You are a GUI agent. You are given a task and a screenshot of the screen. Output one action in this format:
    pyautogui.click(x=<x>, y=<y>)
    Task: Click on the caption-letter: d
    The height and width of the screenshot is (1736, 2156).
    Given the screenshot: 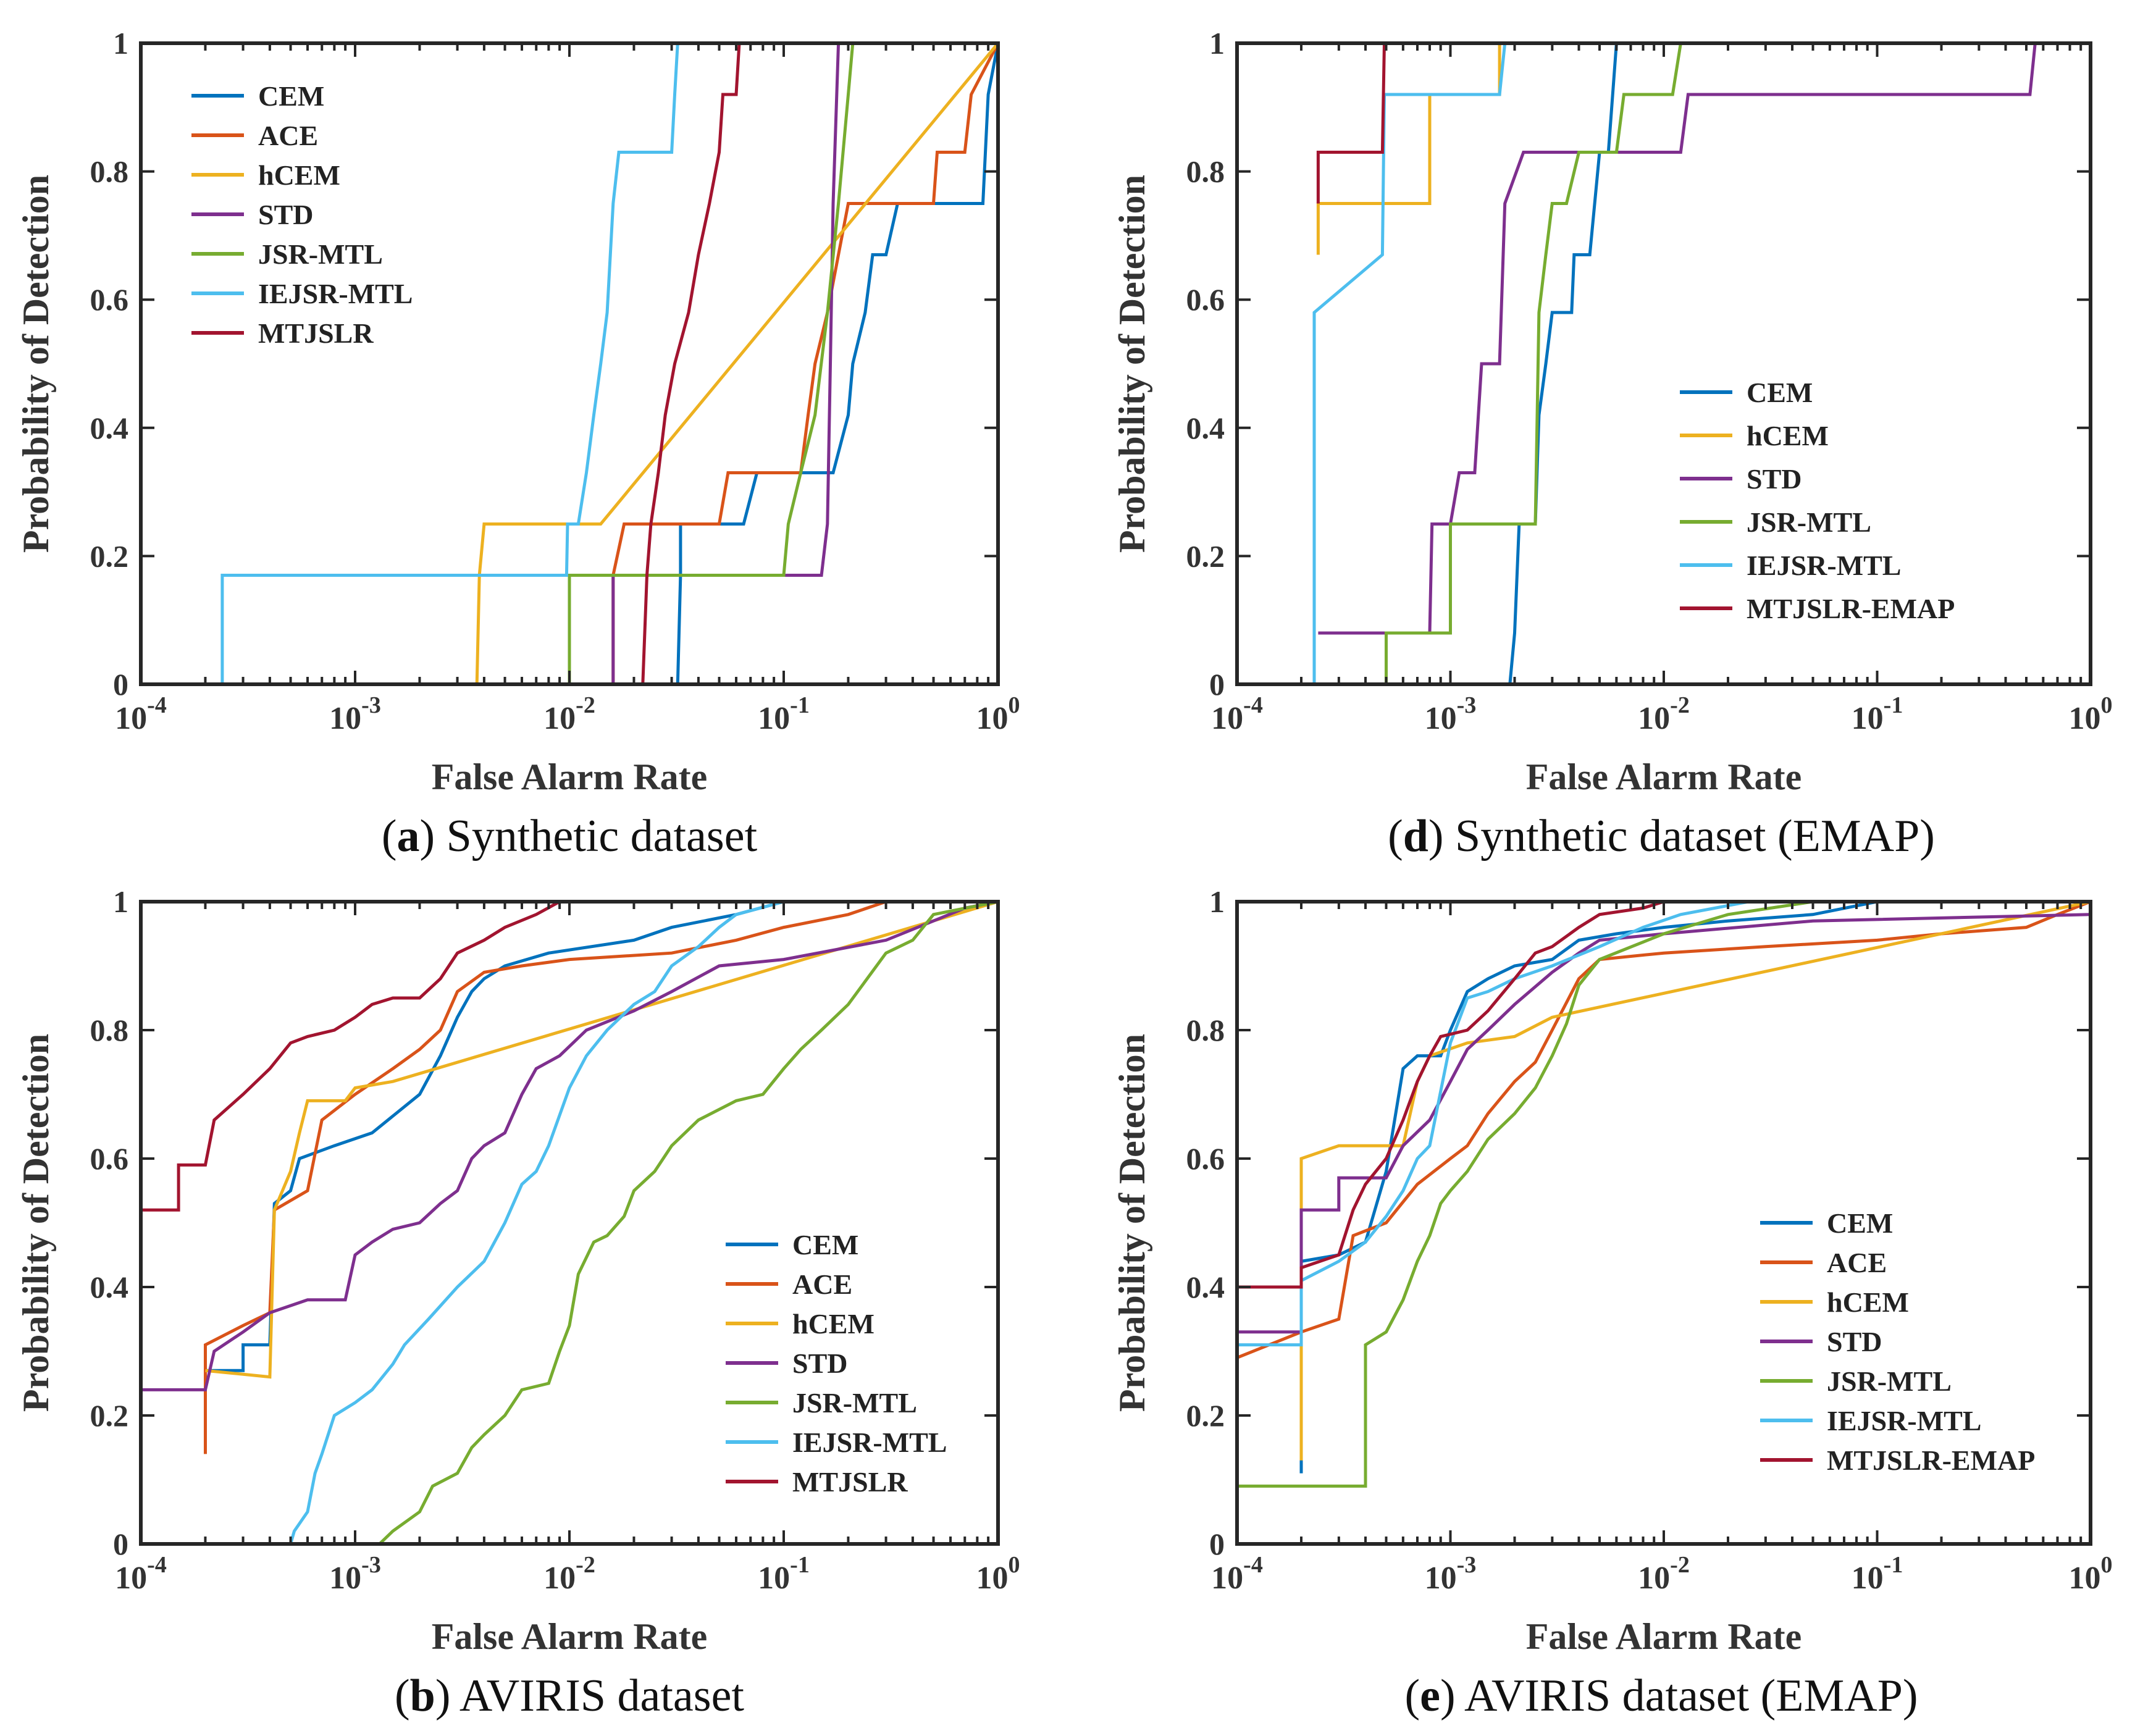 What is the action you would take?
    pyautogui.click(x=1415, y=836)
    